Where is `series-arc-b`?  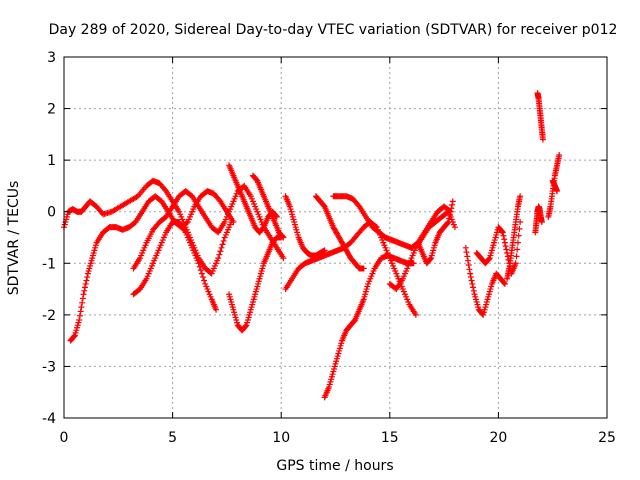 series-arc-b is located at coordinates (152, 266).